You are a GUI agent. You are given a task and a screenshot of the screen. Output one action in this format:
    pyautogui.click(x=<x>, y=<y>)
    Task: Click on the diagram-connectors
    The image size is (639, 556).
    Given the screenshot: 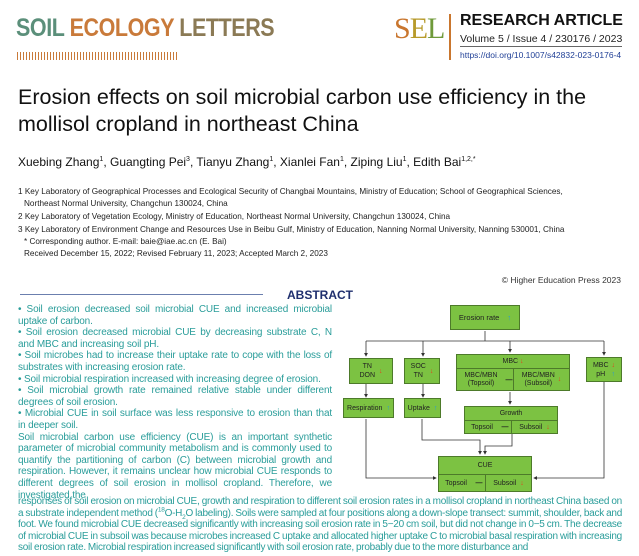 What is the action you would take?
    pyautogui.click(x=485, y=405)
    